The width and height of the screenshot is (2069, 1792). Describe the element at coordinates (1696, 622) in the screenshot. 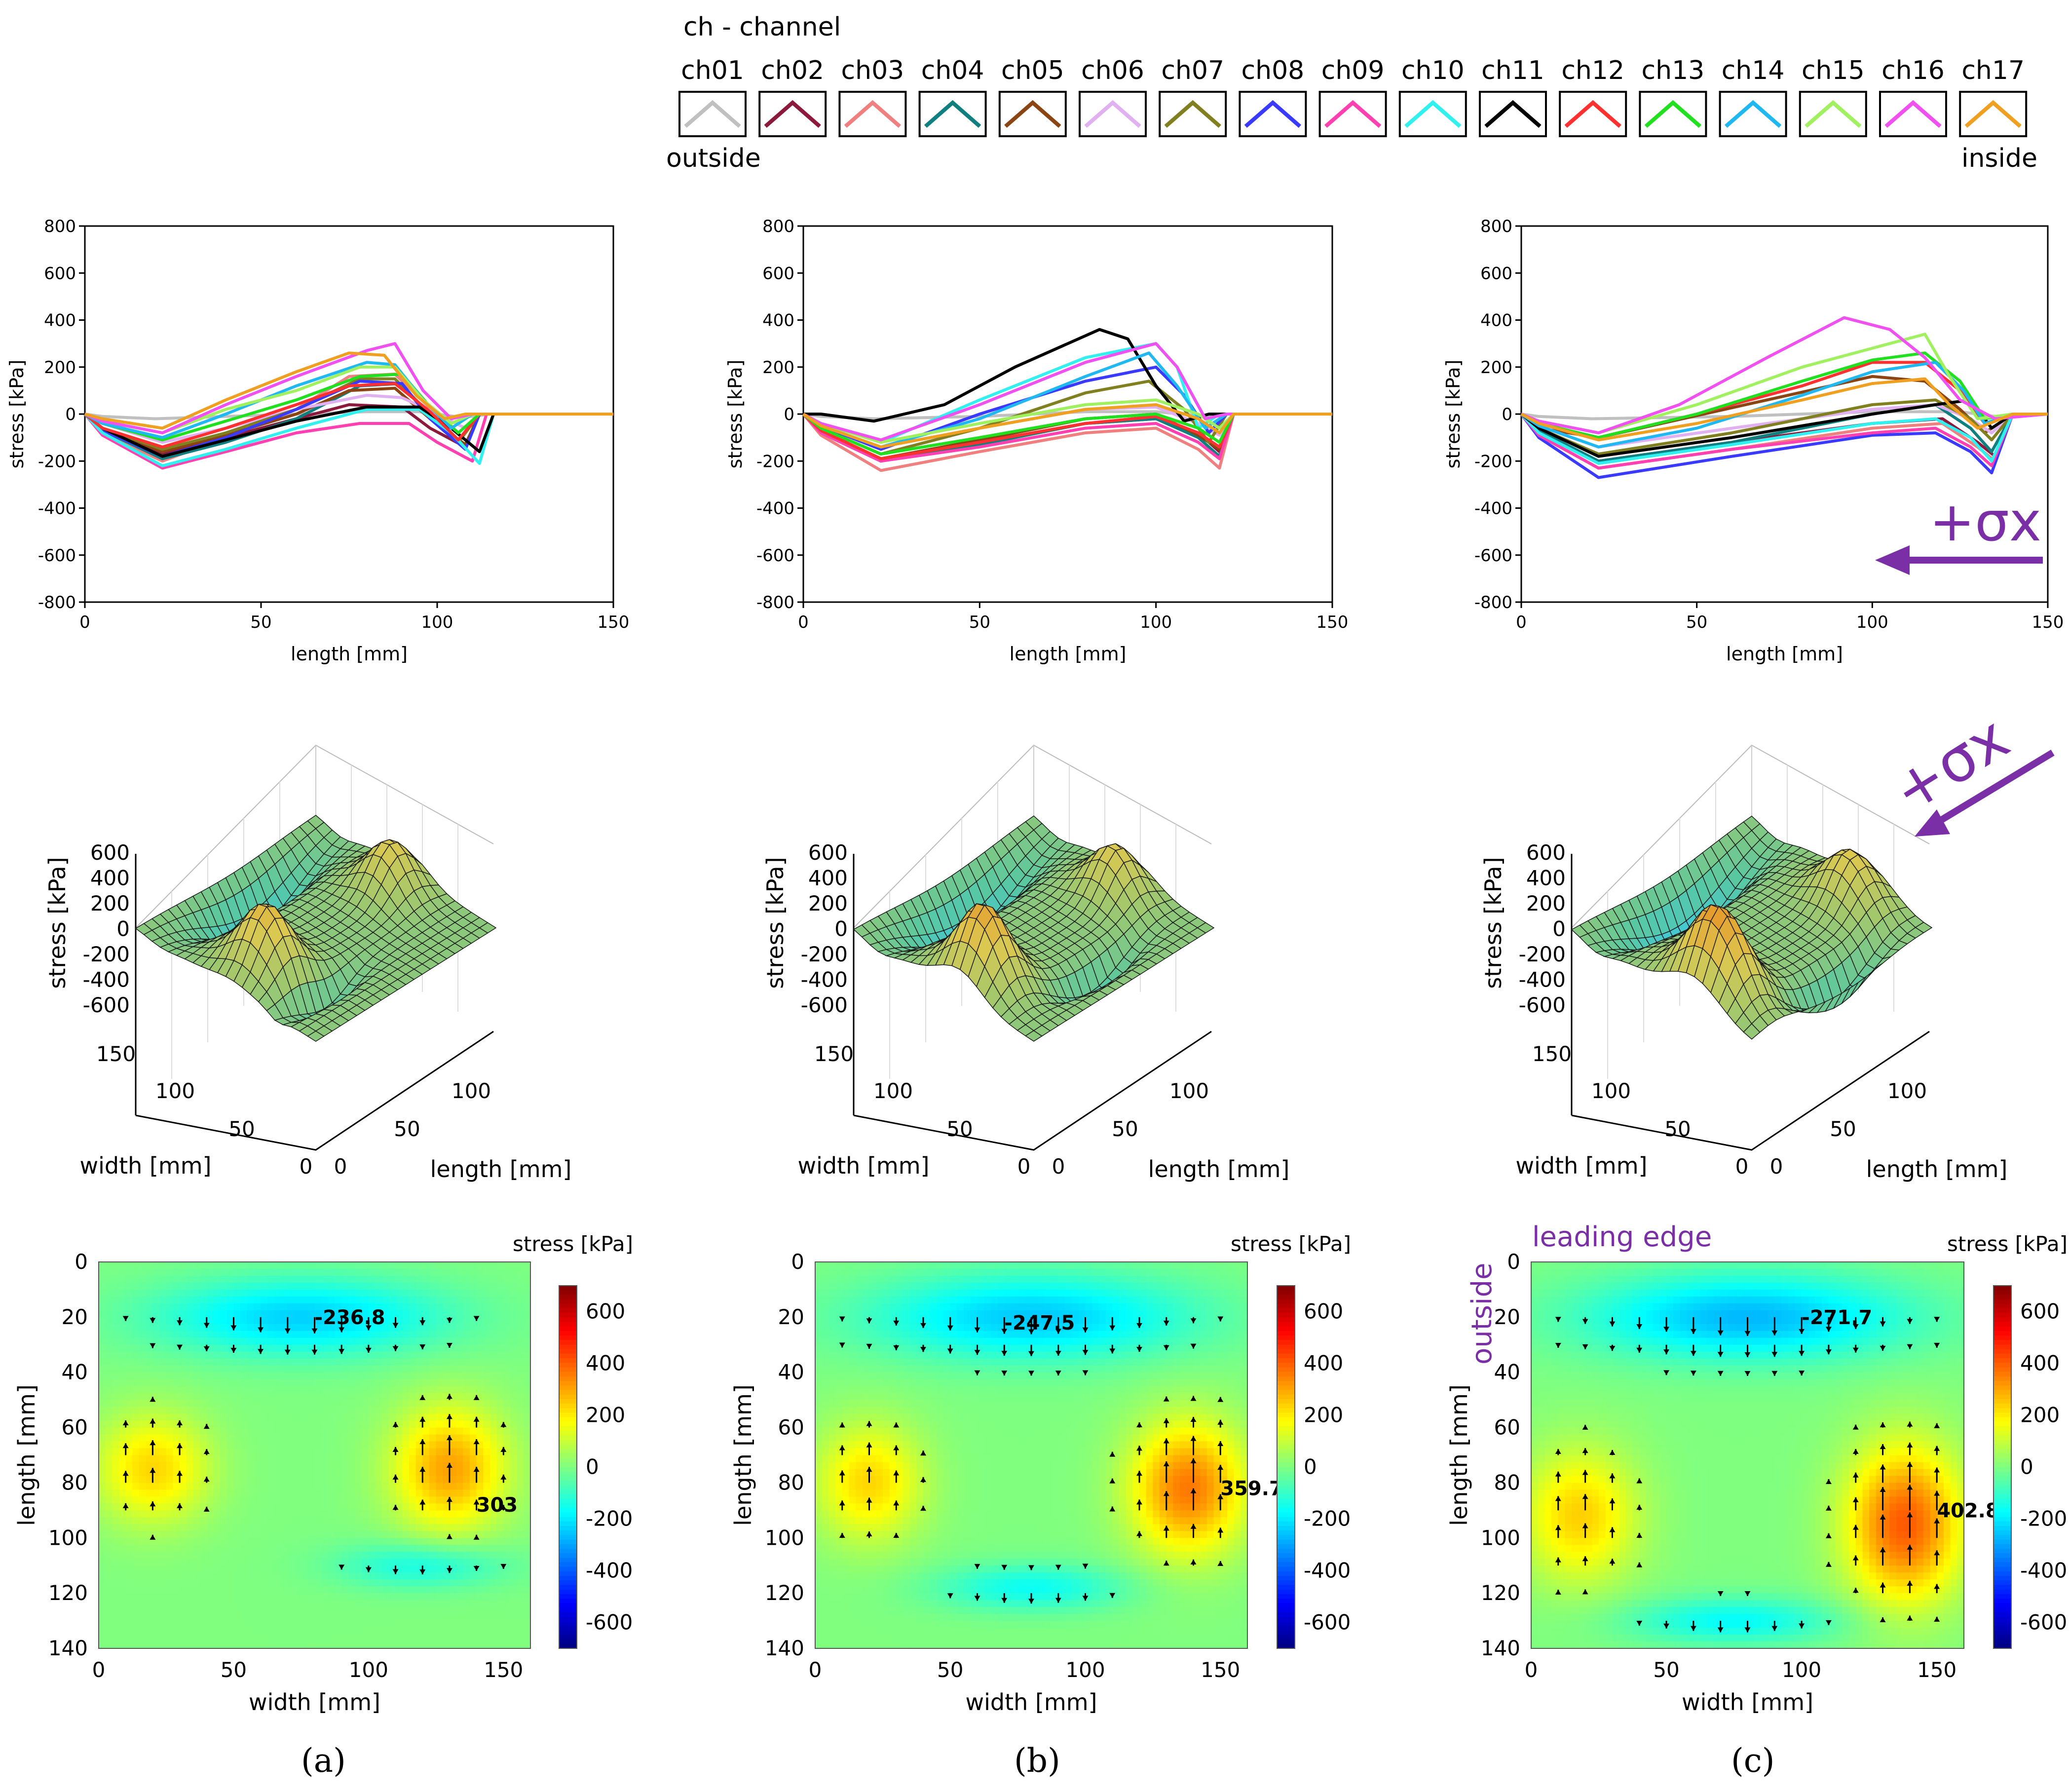

I see `x-tick-label: 50` at that location.